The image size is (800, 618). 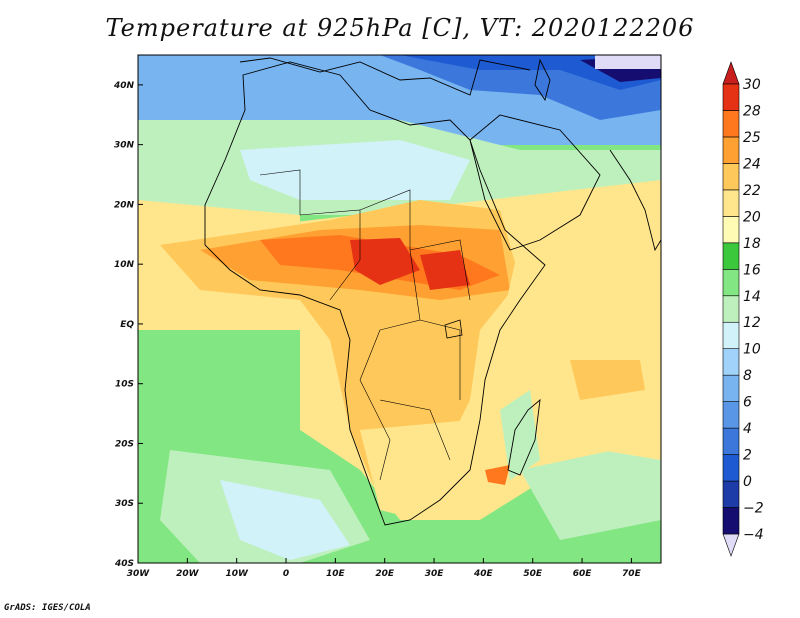 What do you see at coordinates (445, 270) in the screenshot?
I see `field-hotspot-east` at bounding box center [445, 270].